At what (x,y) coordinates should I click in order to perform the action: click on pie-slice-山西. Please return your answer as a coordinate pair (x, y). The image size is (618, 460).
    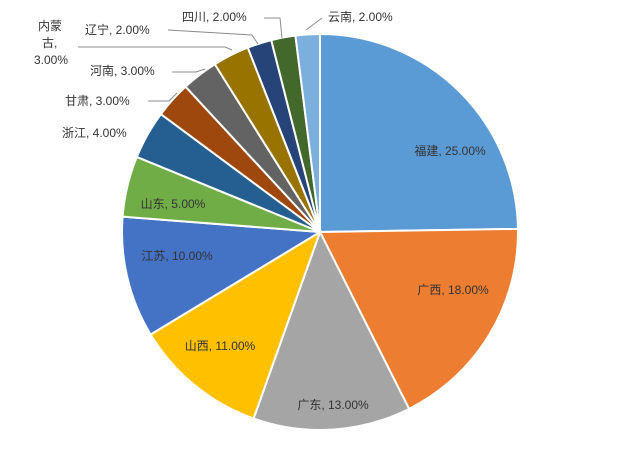
    Looking at the image, I should click on (235, 324).